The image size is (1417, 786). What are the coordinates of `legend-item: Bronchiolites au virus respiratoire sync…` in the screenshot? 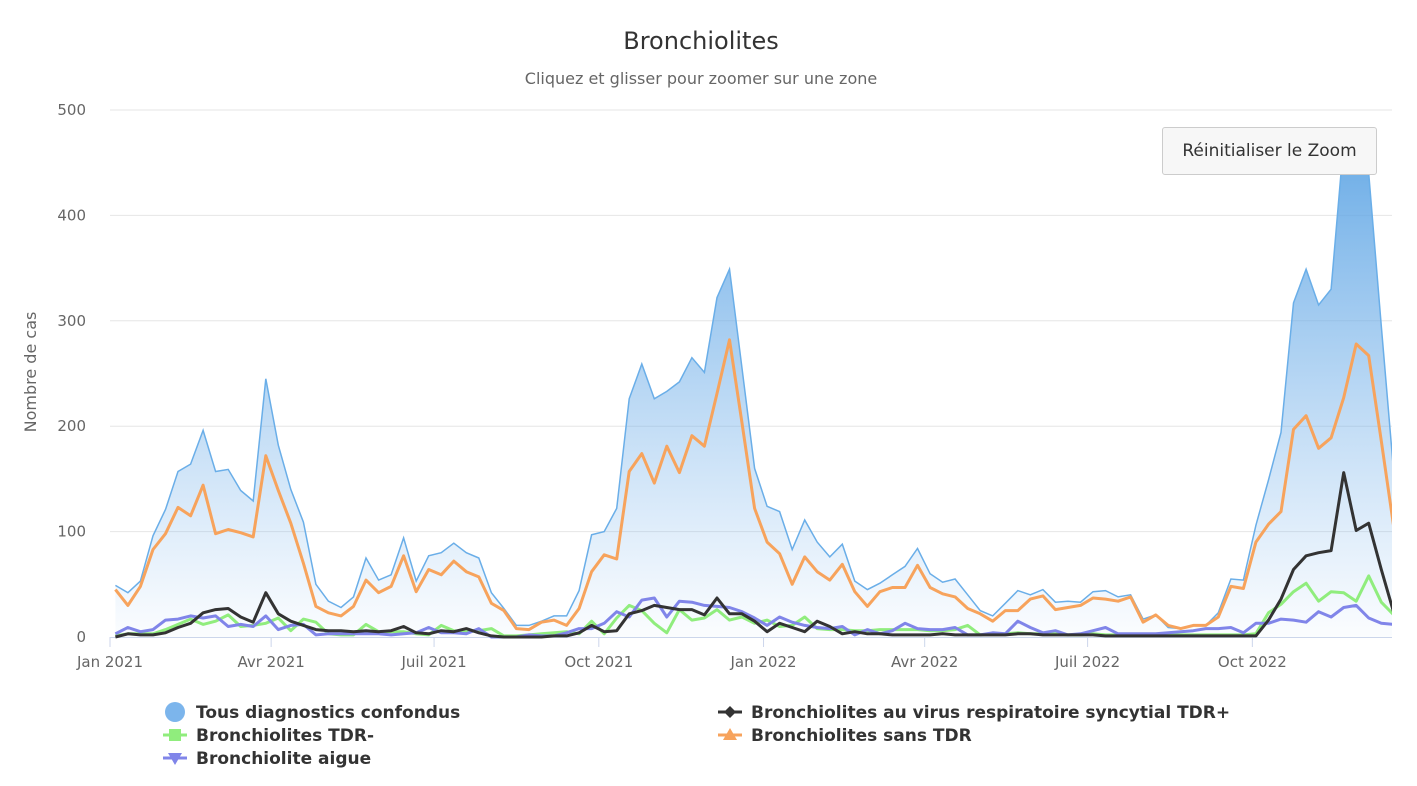 It's located at (974, 713).